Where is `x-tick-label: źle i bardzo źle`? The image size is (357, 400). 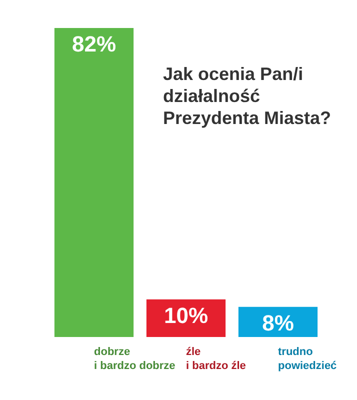 x-tick-label: źle i bardzo źle is located at coordinates (216, 359).